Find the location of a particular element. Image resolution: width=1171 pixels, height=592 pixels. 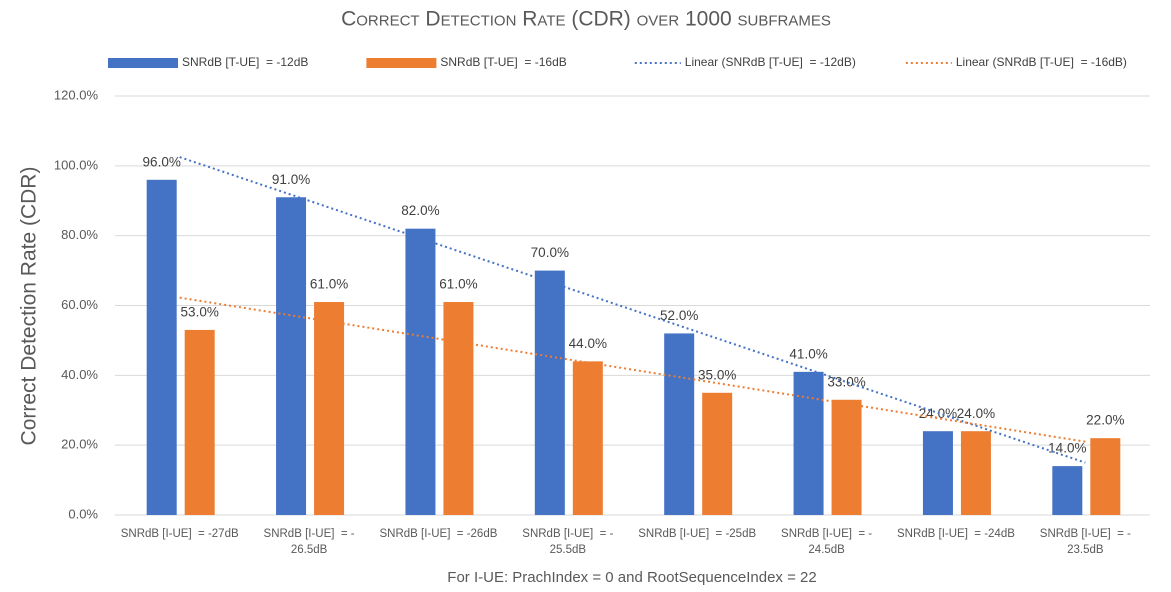

data-label: 33.0% is located at coordinates (846, 381).